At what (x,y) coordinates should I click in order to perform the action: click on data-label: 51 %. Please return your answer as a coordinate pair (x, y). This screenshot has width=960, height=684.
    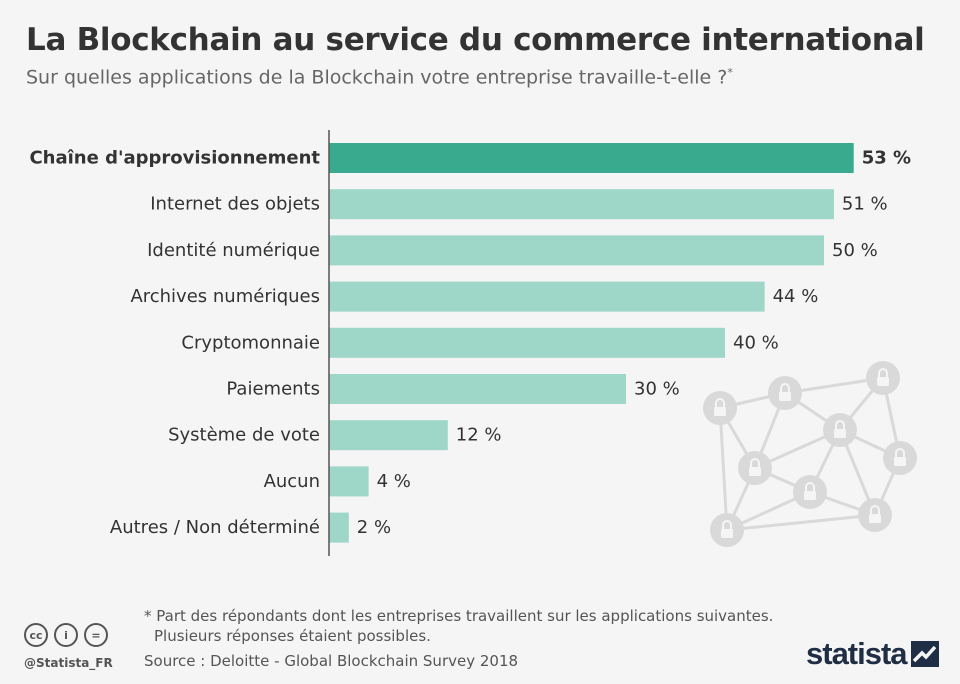
    Looking at the image, I should click on (865, 204).